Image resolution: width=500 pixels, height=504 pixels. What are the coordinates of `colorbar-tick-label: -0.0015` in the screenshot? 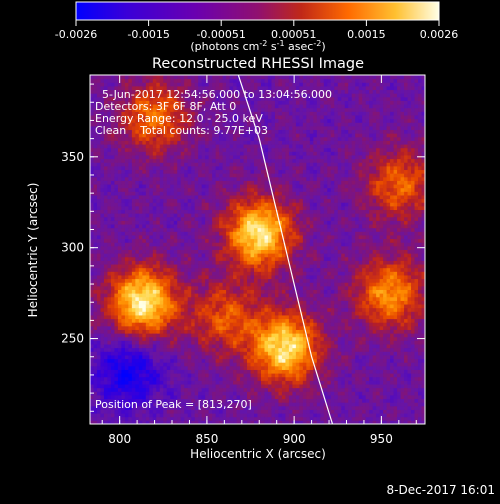 It's located at (148, 34).